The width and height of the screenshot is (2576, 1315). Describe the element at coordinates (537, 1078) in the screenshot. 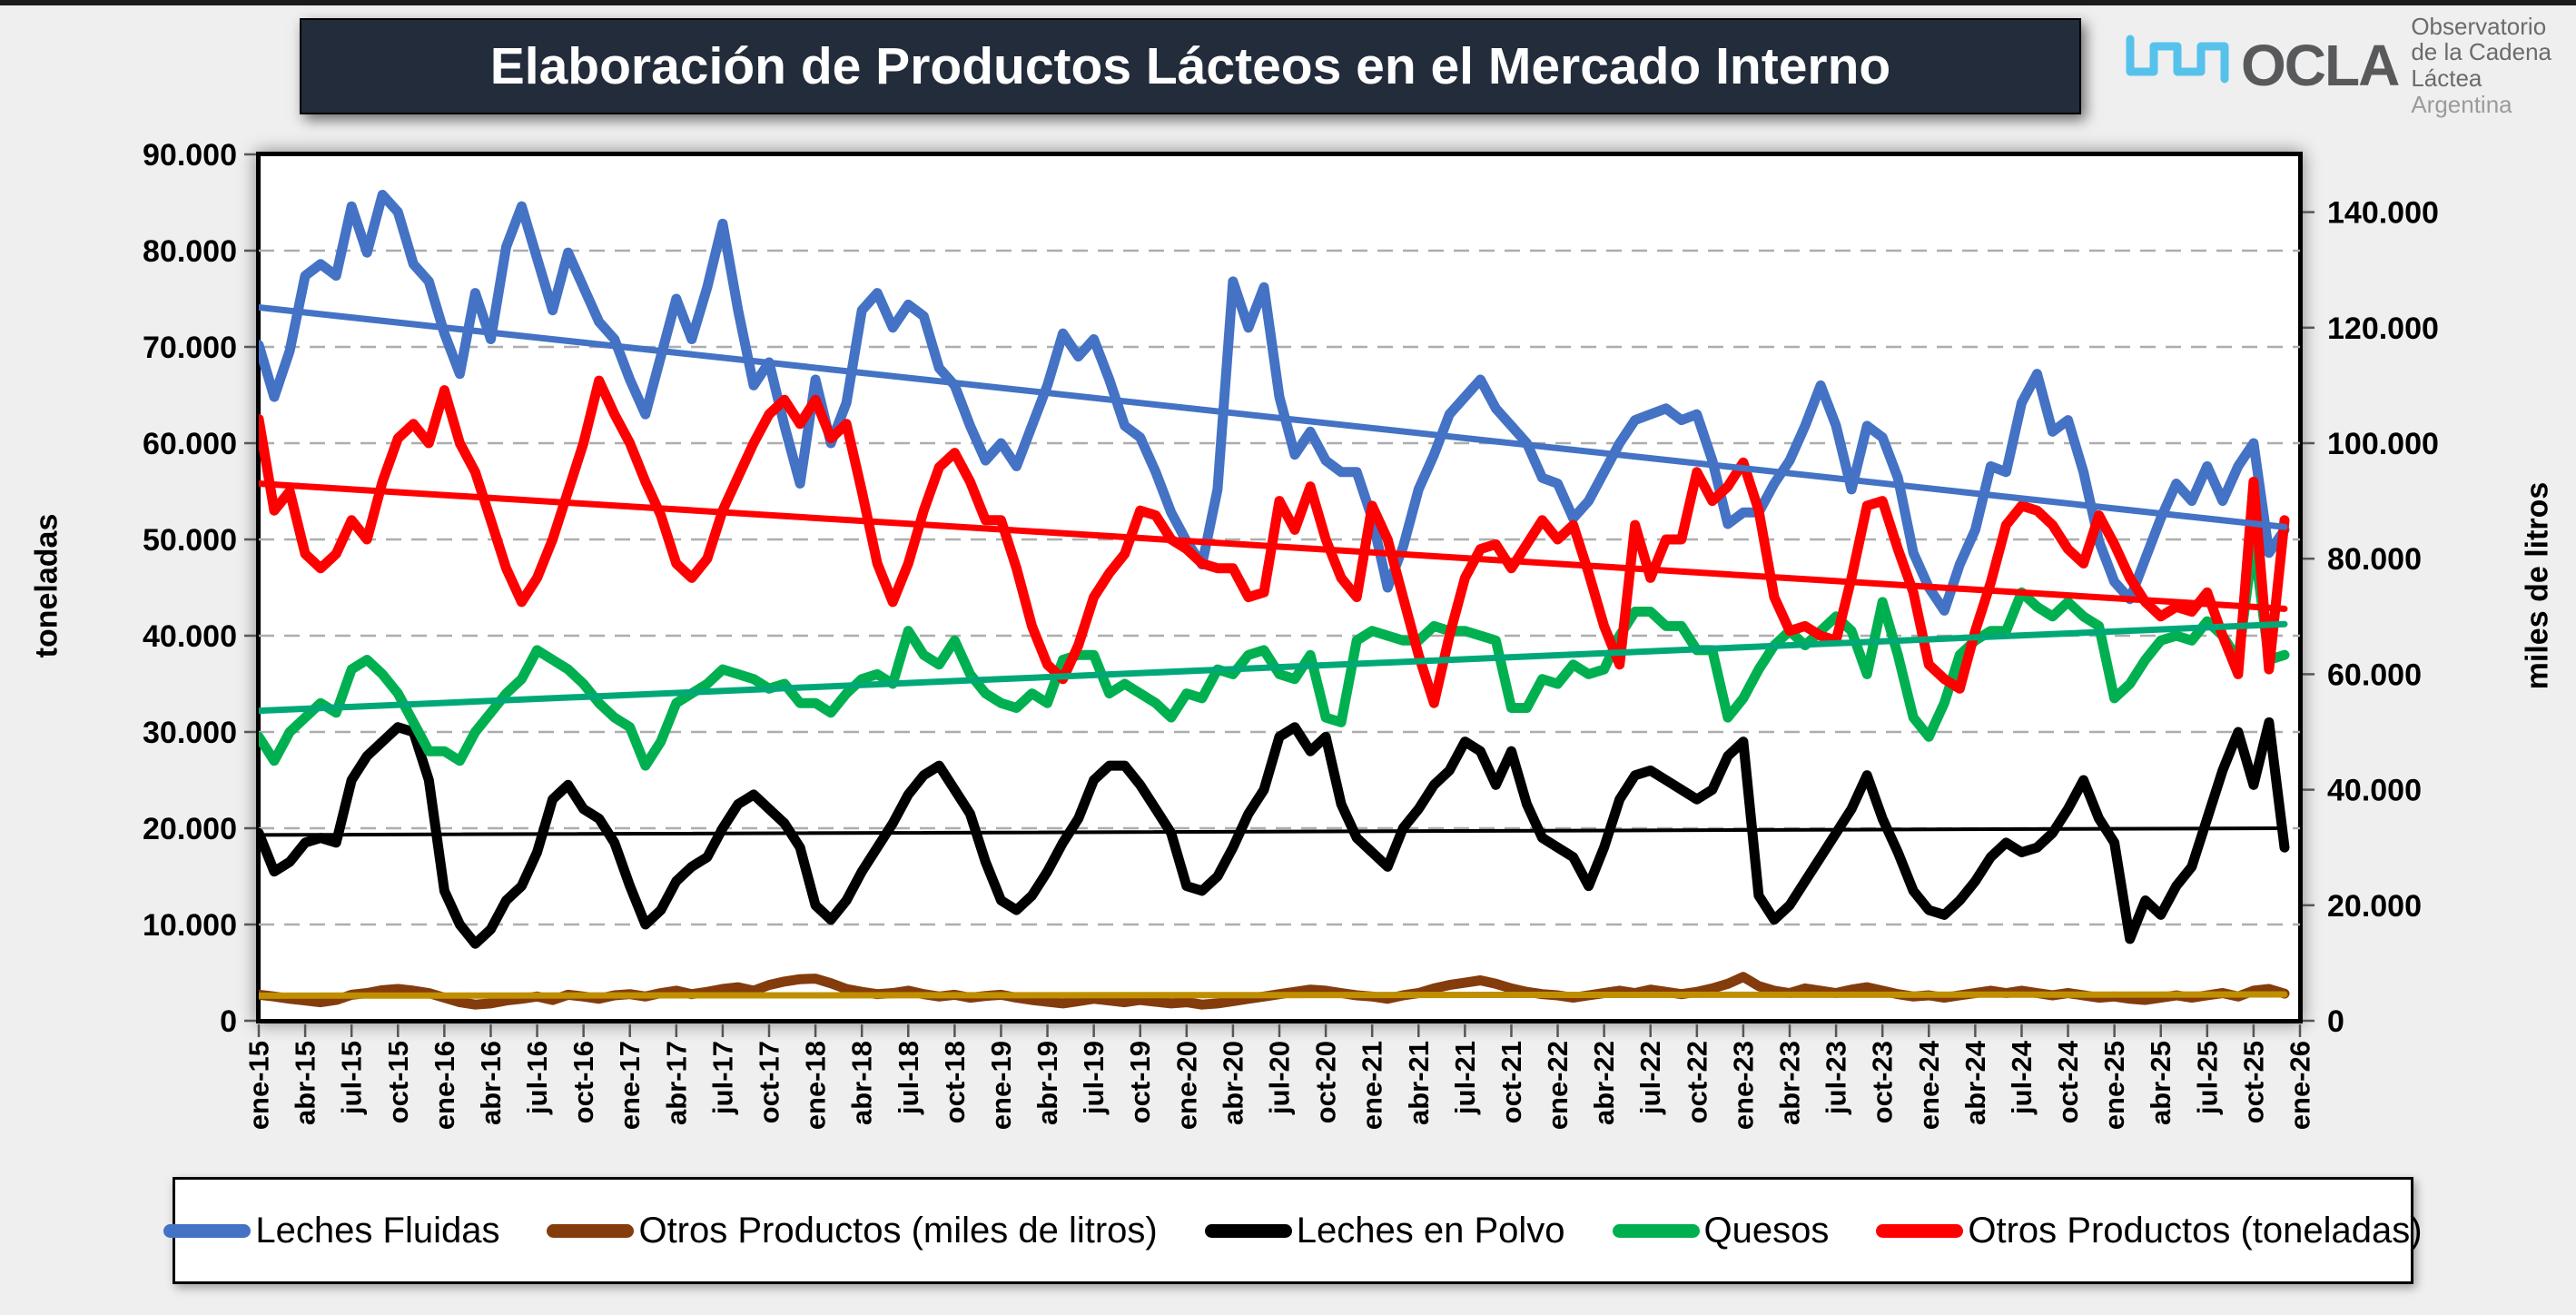

I see `x-axis-tick-label: jul-16` at that location.